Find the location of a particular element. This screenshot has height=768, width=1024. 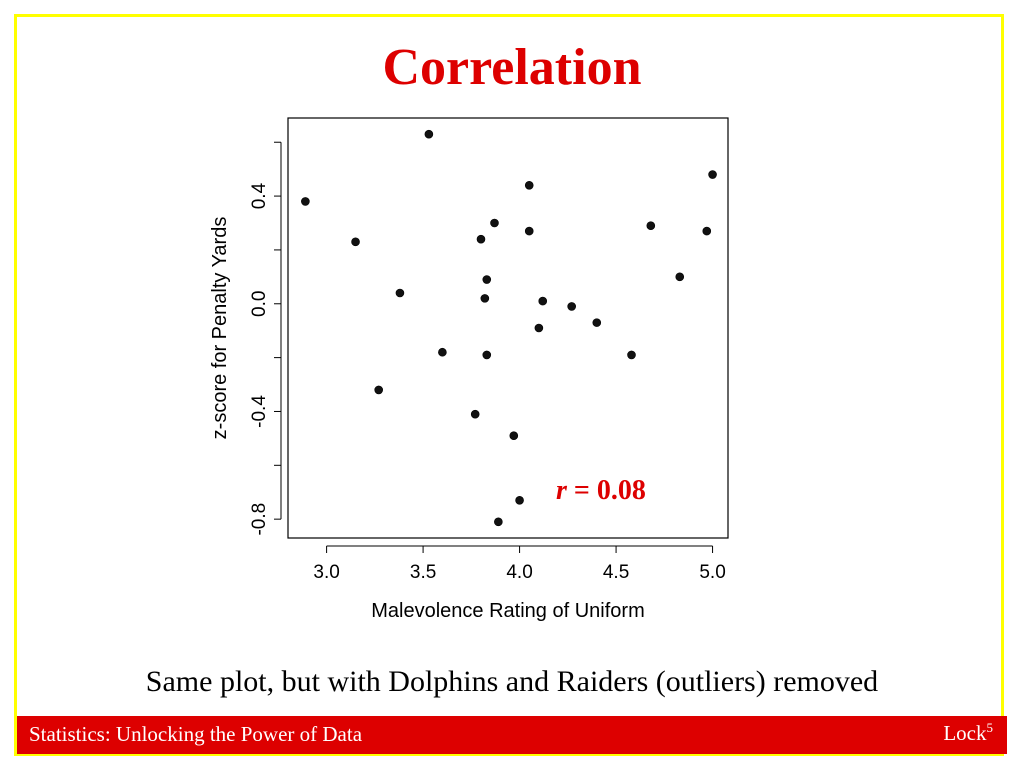

x-tick-label: 3.0 is located at coordinates (326, 572).